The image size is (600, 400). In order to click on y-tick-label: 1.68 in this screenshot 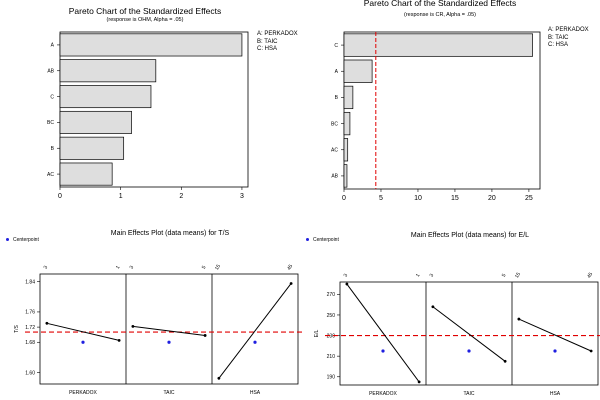, I will do `click(30, 343)`.